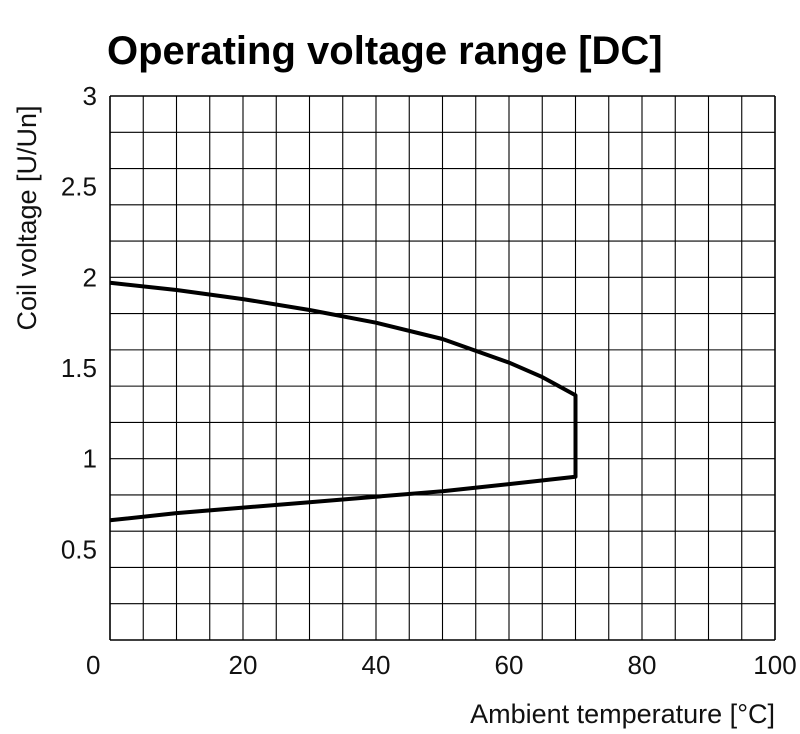 This screenshot has height=734, width=800. What do you see at coordinates (385, 51) in the screenshot?
I see `chart-title: Operating voltage range [DC]` at bounding box center [385, 51].